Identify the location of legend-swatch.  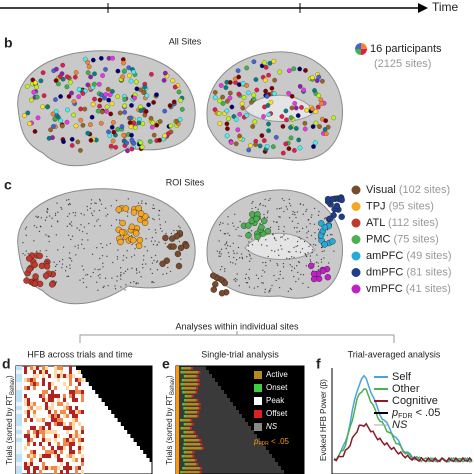
(356, 223).